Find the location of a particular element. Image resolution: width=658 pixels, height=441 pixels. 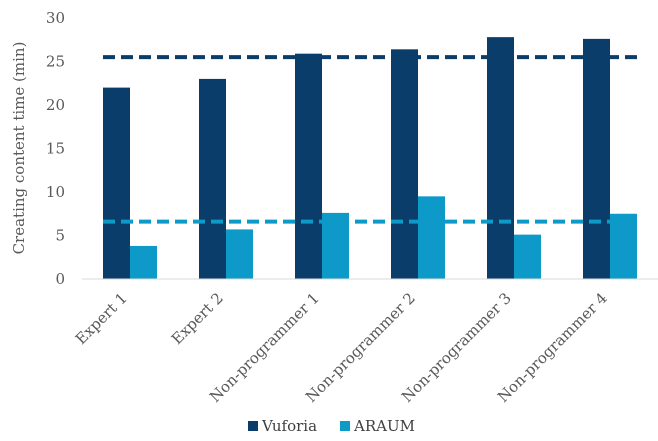

legend-swatch-araum is located at coordinates (345, 426).